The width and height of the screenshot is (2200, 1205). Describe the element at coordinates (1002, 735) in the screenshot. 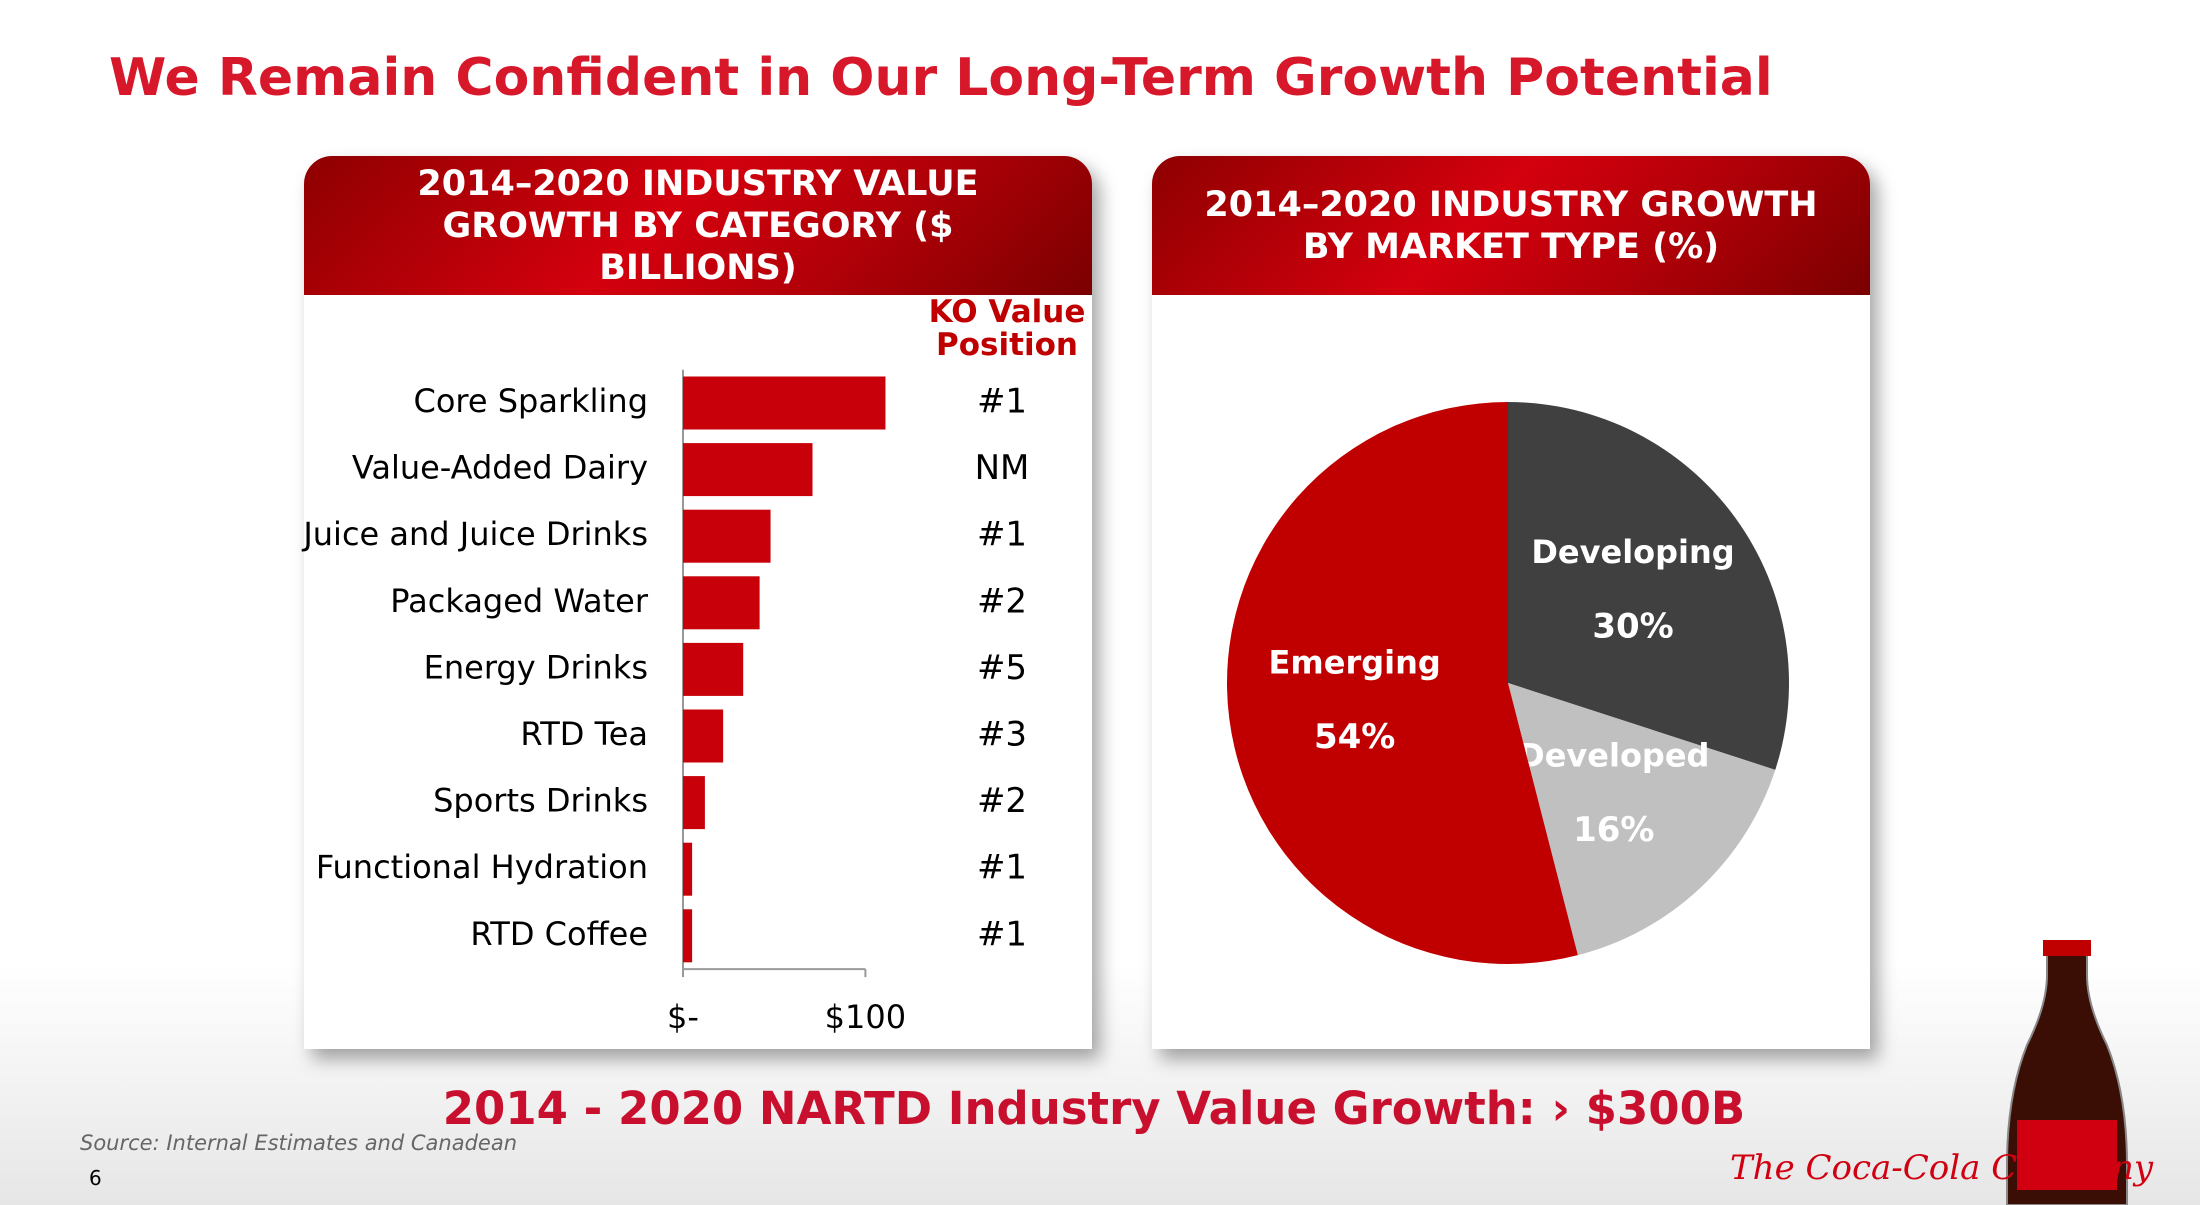

I see `position-label: #3` at that location.